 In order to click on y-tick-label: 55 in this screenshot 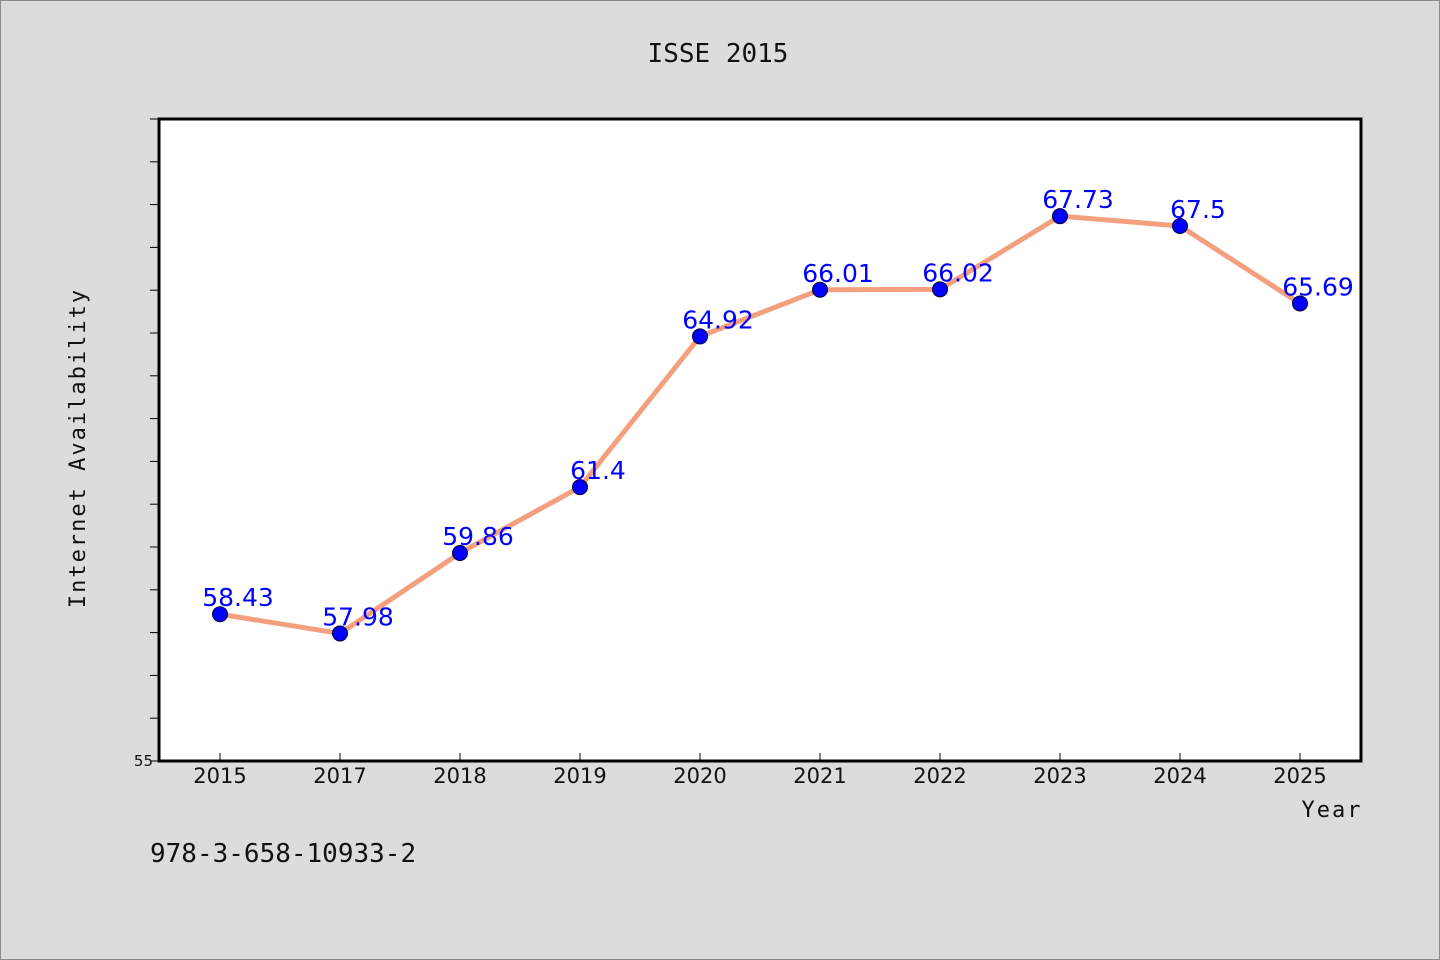, I will do `click(143, 761)`.